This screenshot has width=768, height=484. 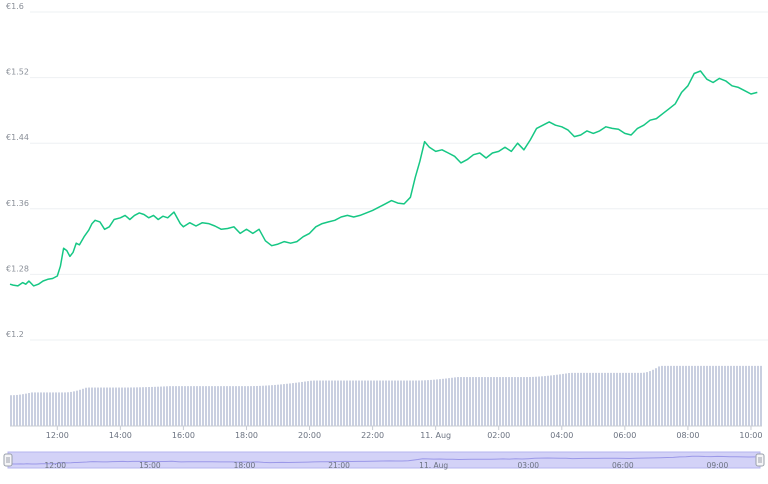 I want to click on y-tick-label: €1.2, so click(x=15, y=334).